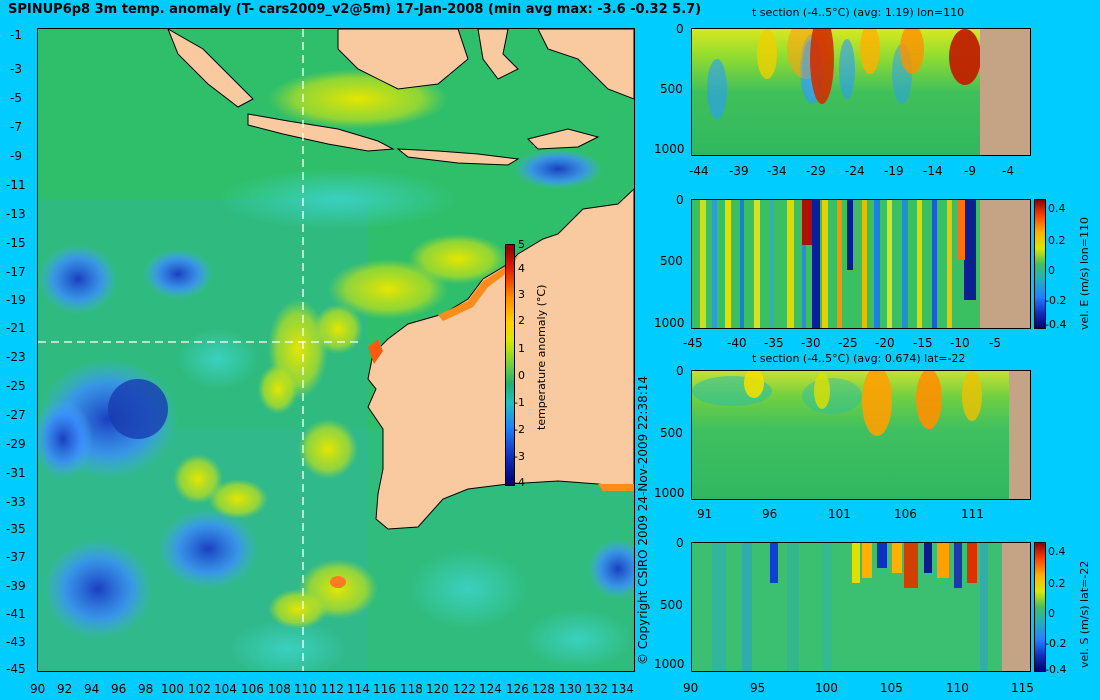 The width and height of the screenshot is (1100, 700). What do you see at coordinates (16, 557) in the screenshot?
I see `lat-tick: -37` at bounding box center [16, 557].